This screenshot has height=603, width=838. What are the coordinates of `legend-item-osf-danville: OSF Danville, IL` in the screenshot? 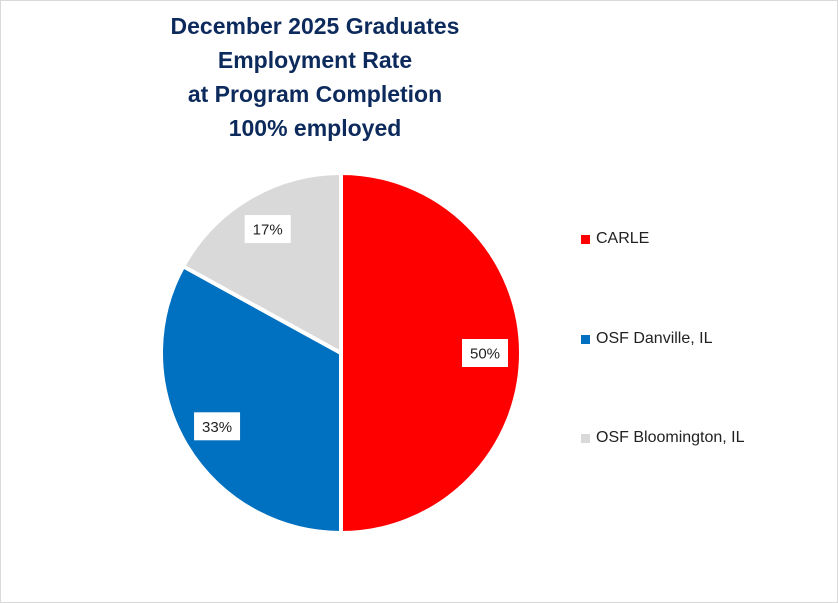 It's located at (646, 339).